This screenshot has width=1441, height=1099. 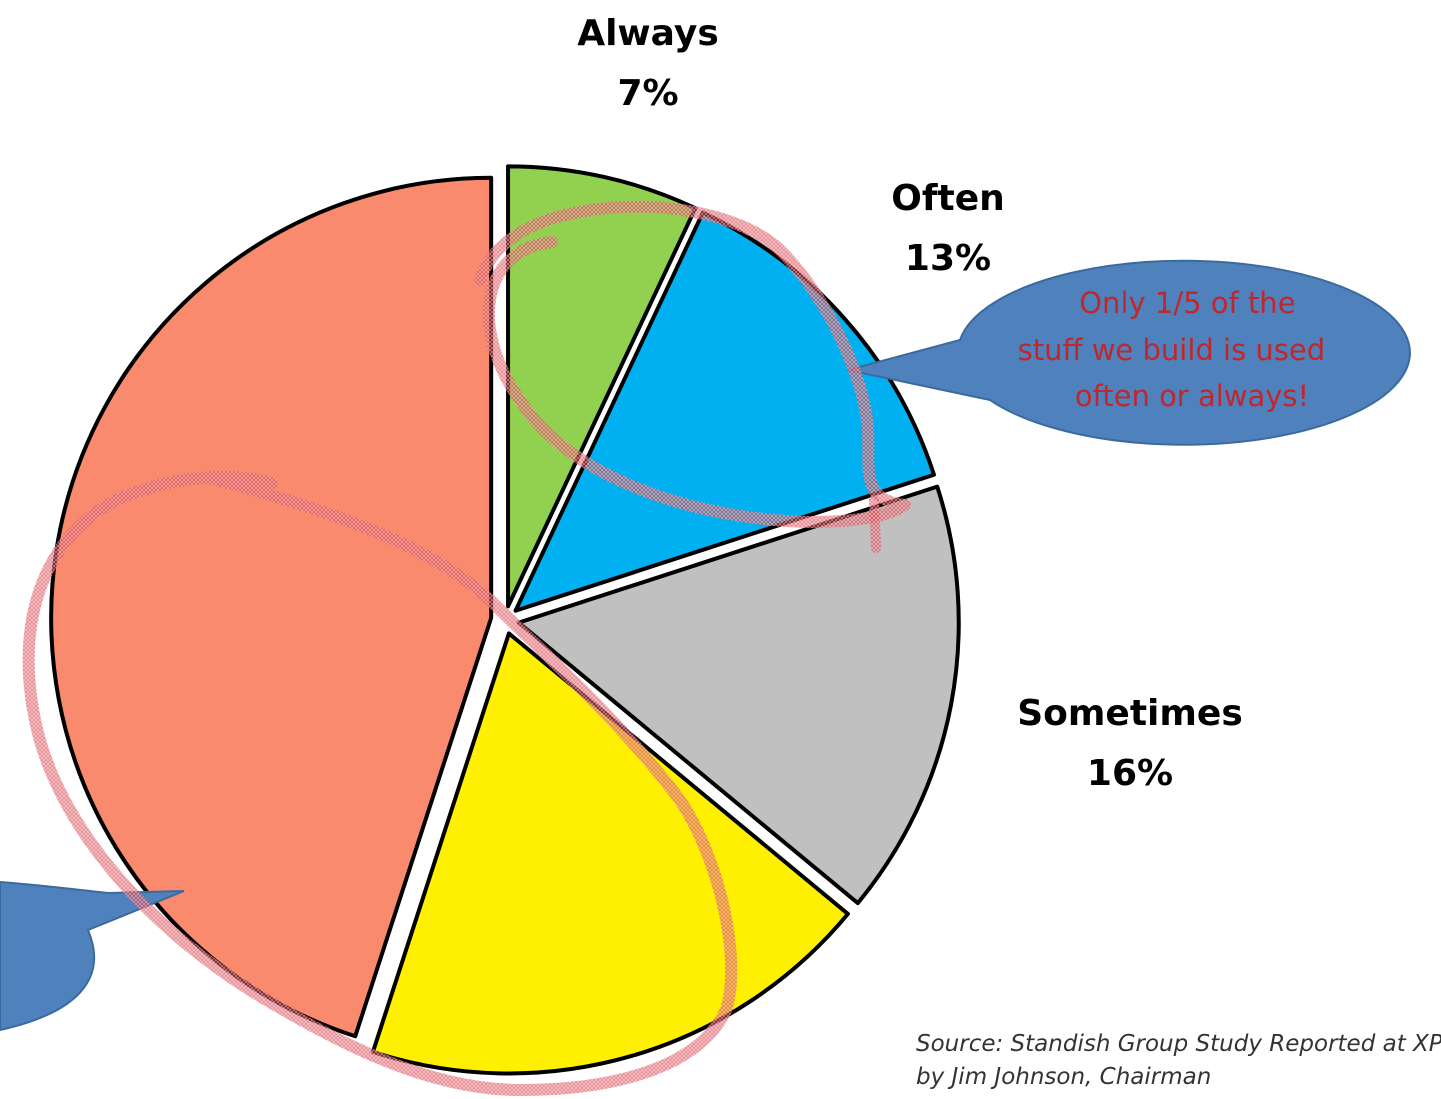 What do you see at coordinates (1130, 773) in the screenshot?
I see `slice-sometimes-value-label: 16%` at bounding box center [1130, 773].